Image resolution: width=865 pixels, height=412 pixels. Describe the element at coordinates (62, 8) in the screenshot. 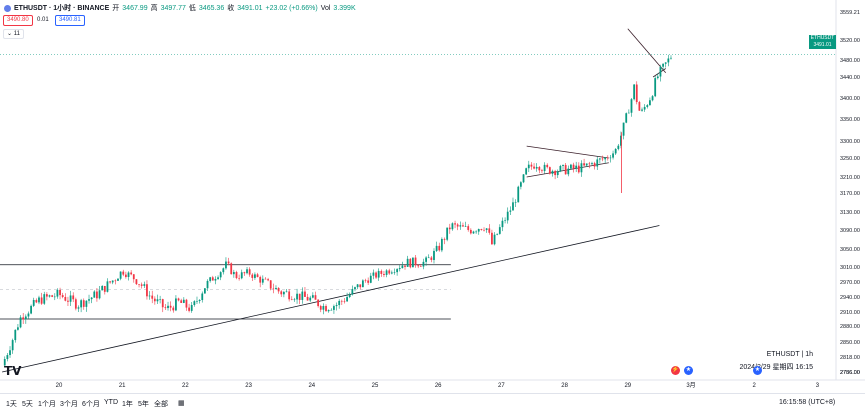

I see `symbol-title: ETHUSDT · 1小时 · BINANCE` at that location.